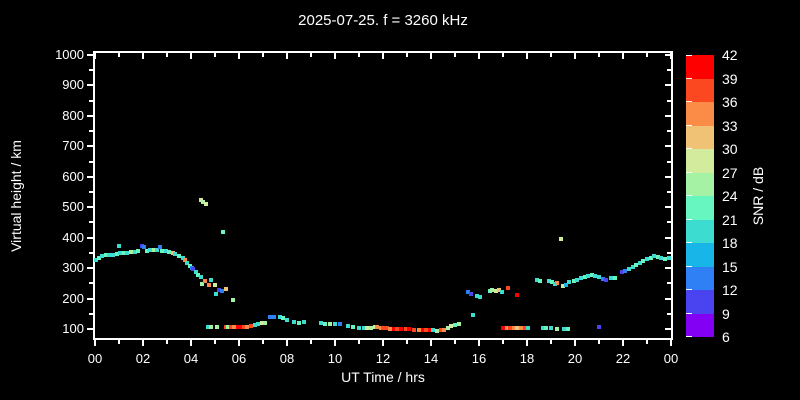 Image resolution: width=800 pixels, height=400 pixels. Describe the element at coordinates (730, 125) in the screenshot. I see `colorbar-tick-label: 33` at that location.